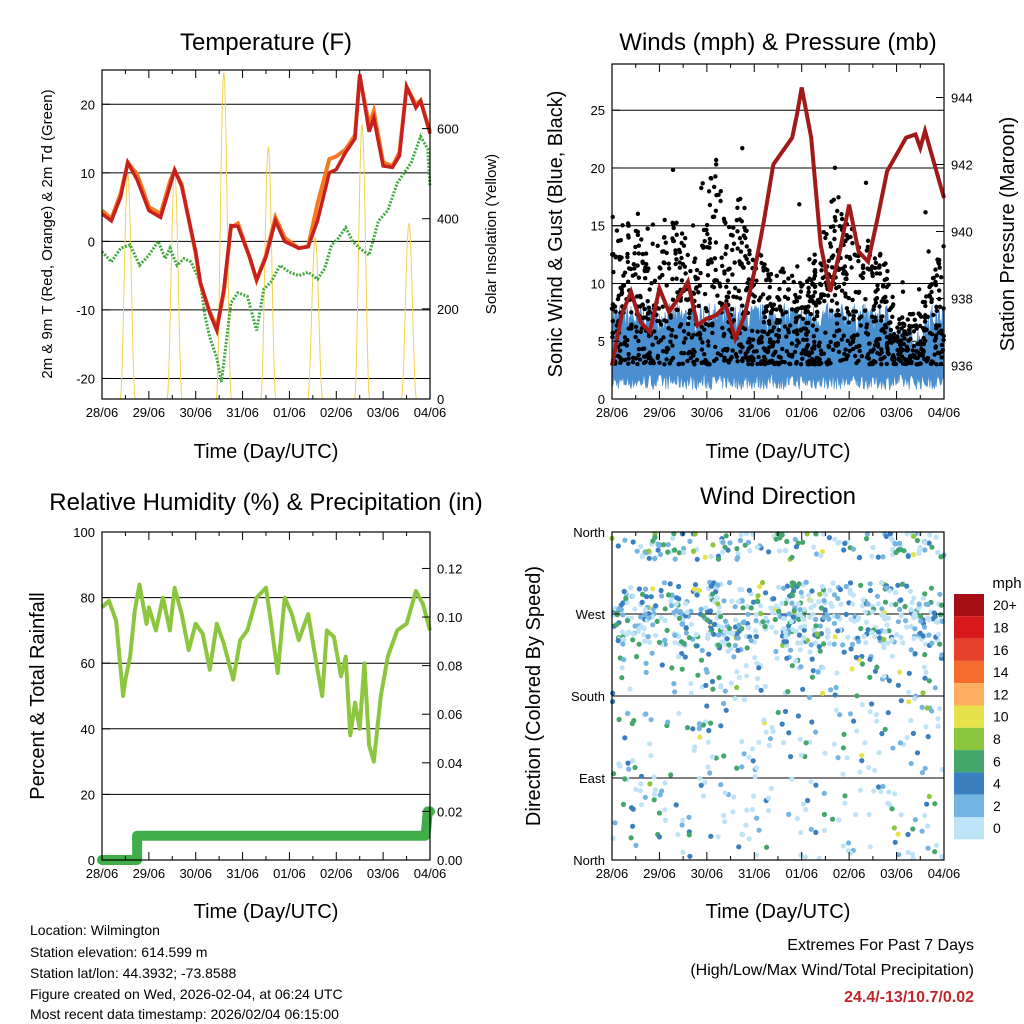 The image size is (1024, 1024). What do you see at coordinates (588, 696) in the screenshot?
I see `y-tick-label: South` at bounding box center [588, 696].